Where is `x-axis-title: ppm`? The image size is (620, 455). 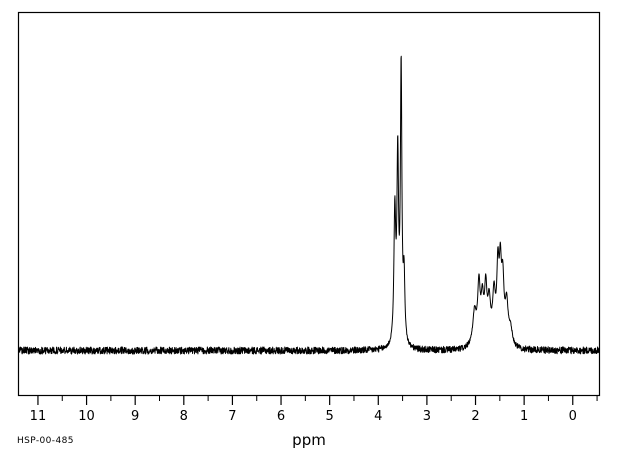 x-axis-title: ppm is located at coordinates (309, 440).